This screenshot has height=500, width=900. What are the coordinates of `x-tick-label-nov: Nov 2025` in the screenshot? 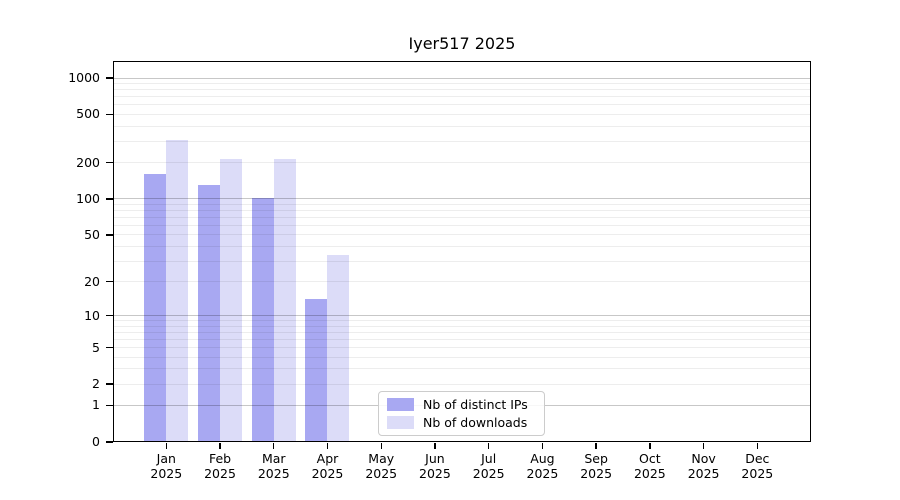 It's located at (704, 466).